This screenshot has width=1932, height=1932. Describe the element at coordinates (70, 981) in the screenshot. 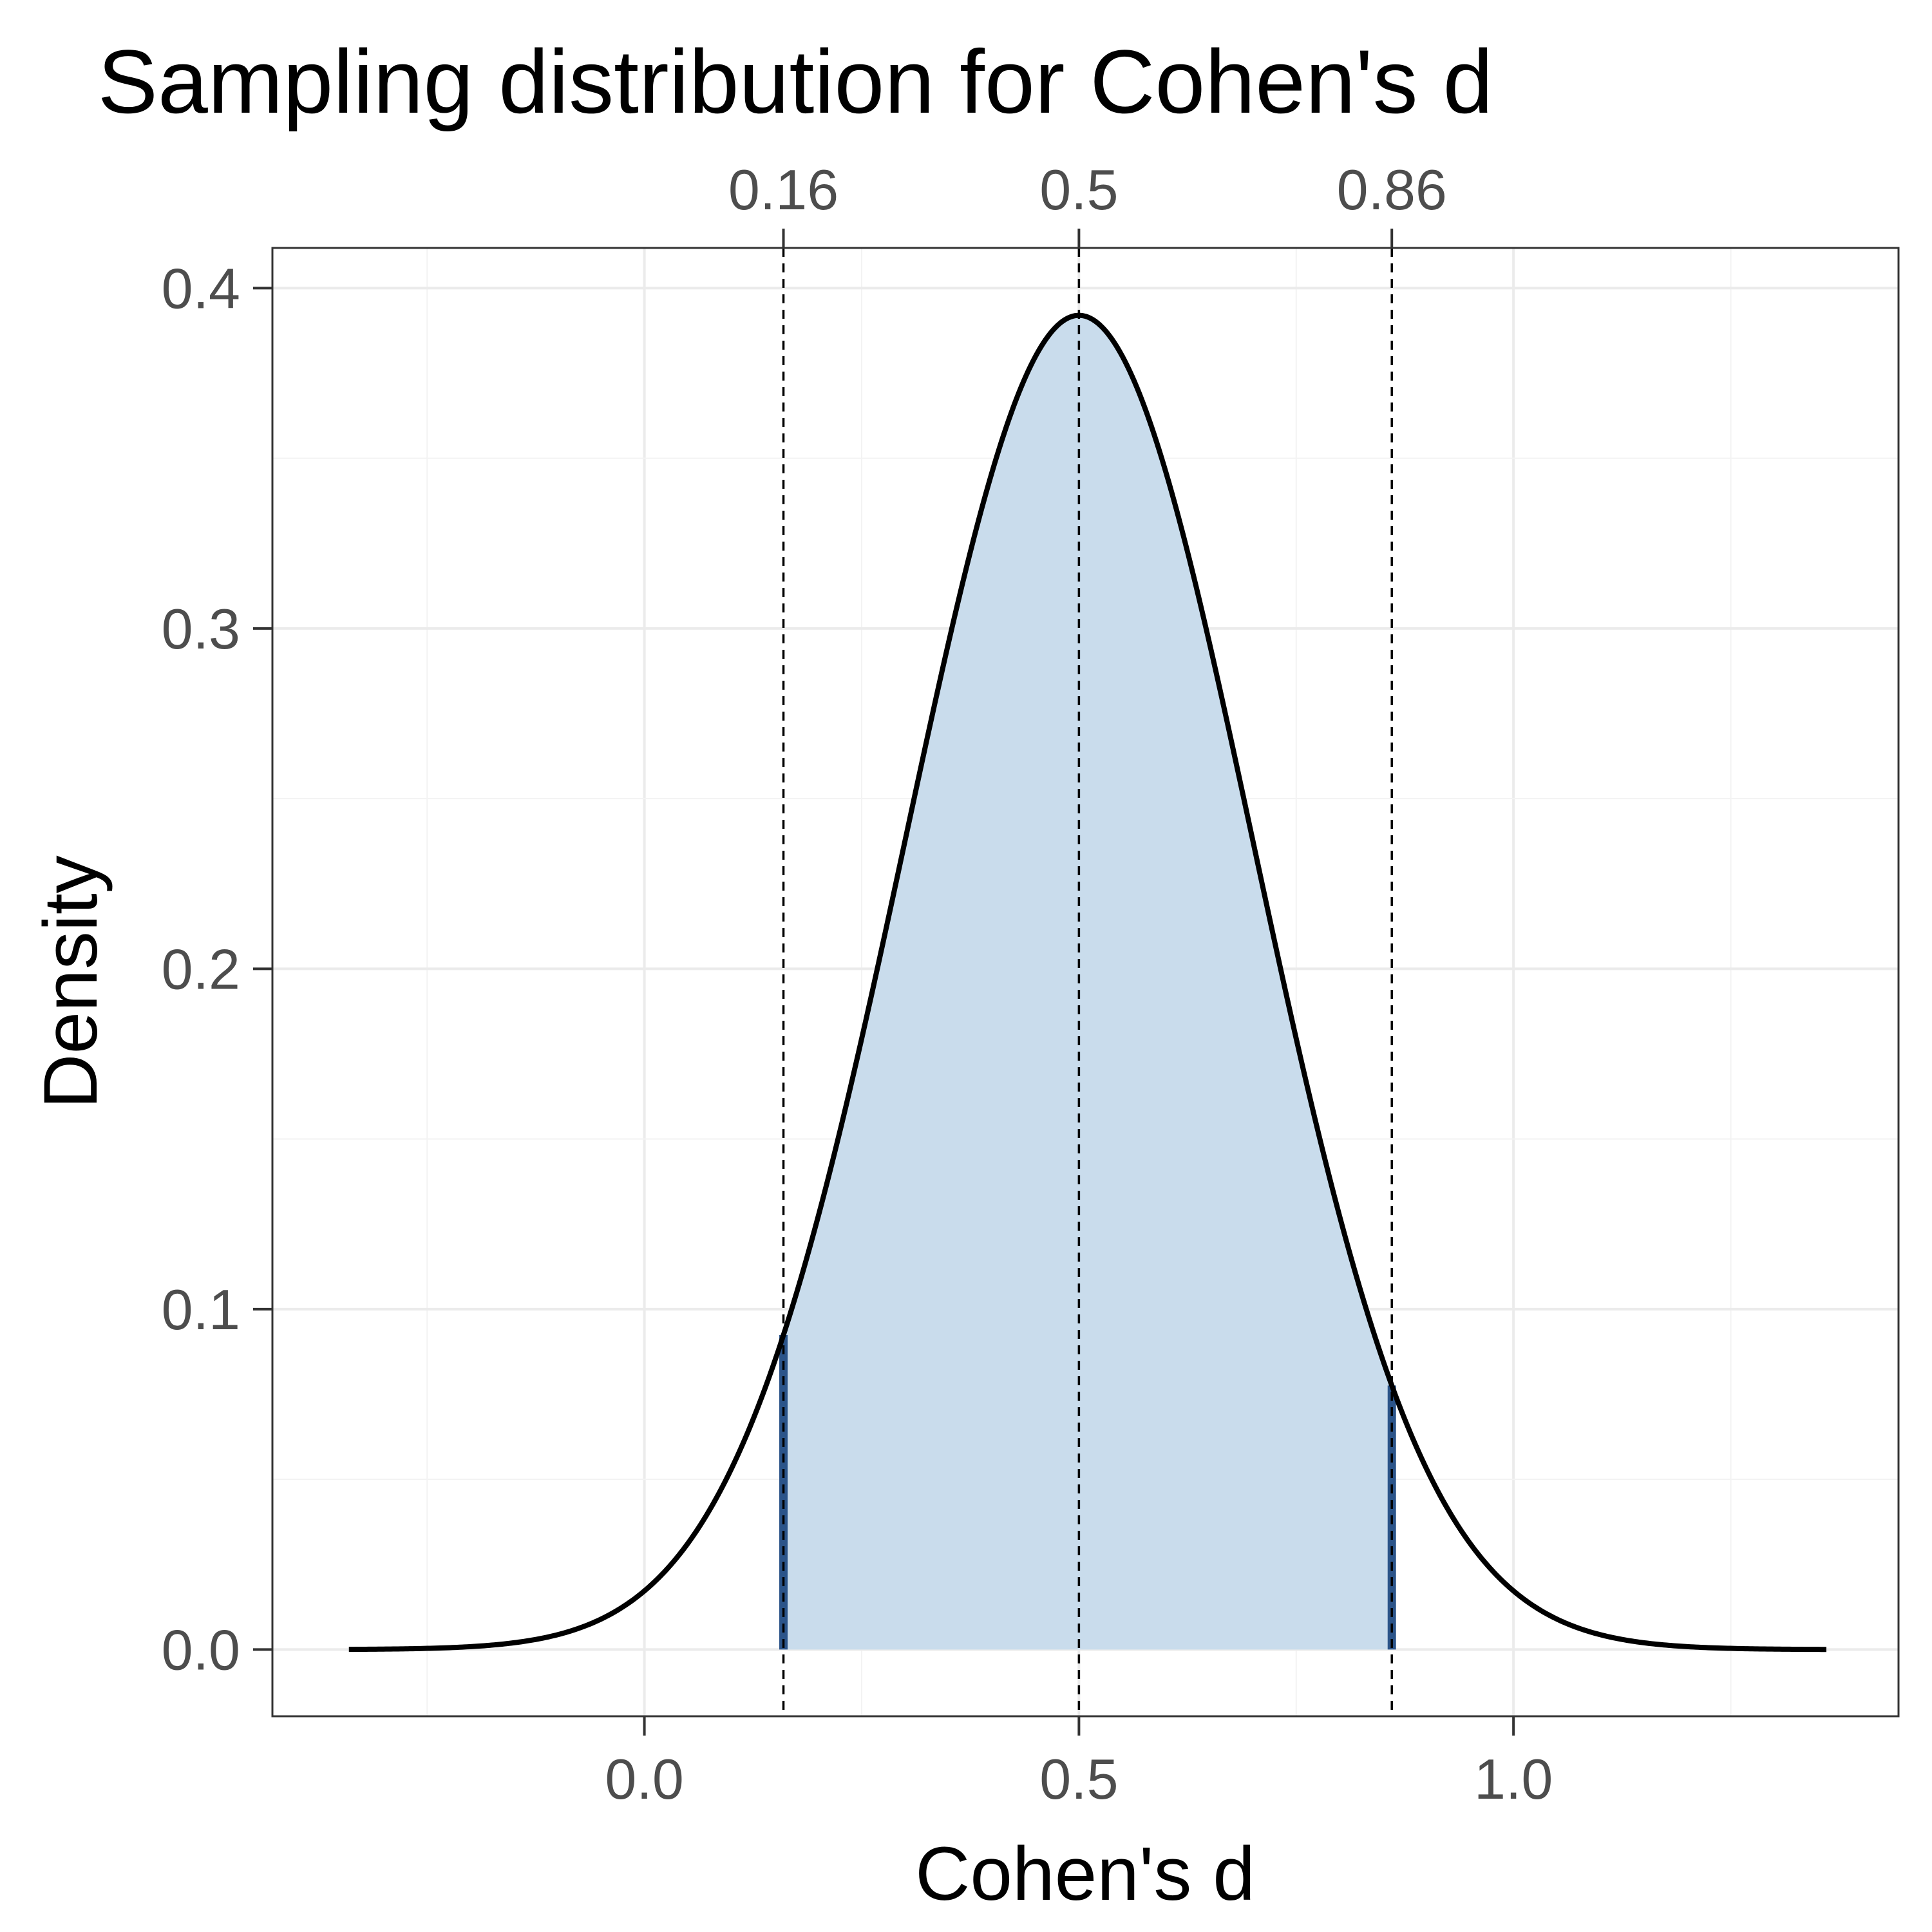

I see `y-axis-title: Density` at that location.